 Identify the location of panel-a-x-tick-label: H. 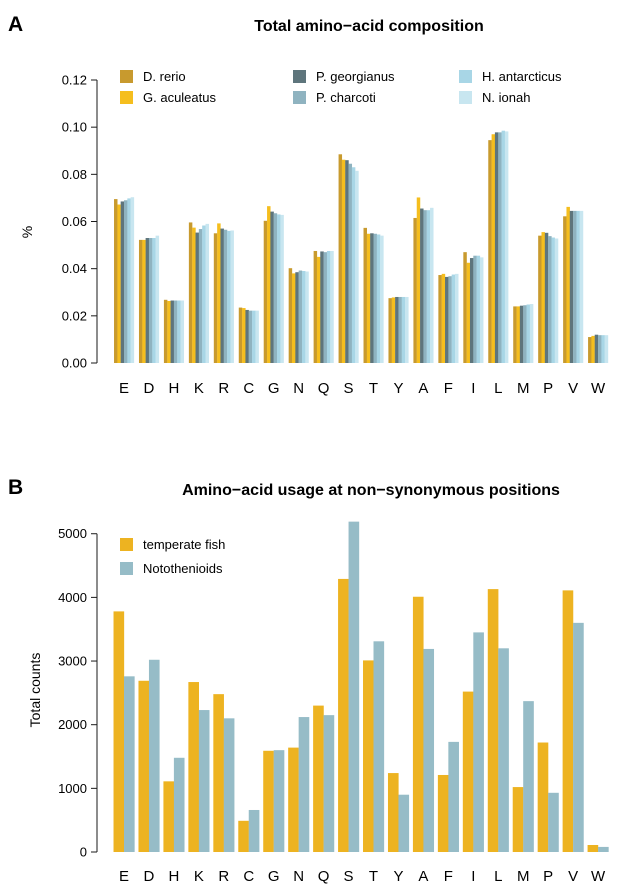
(173, 388).